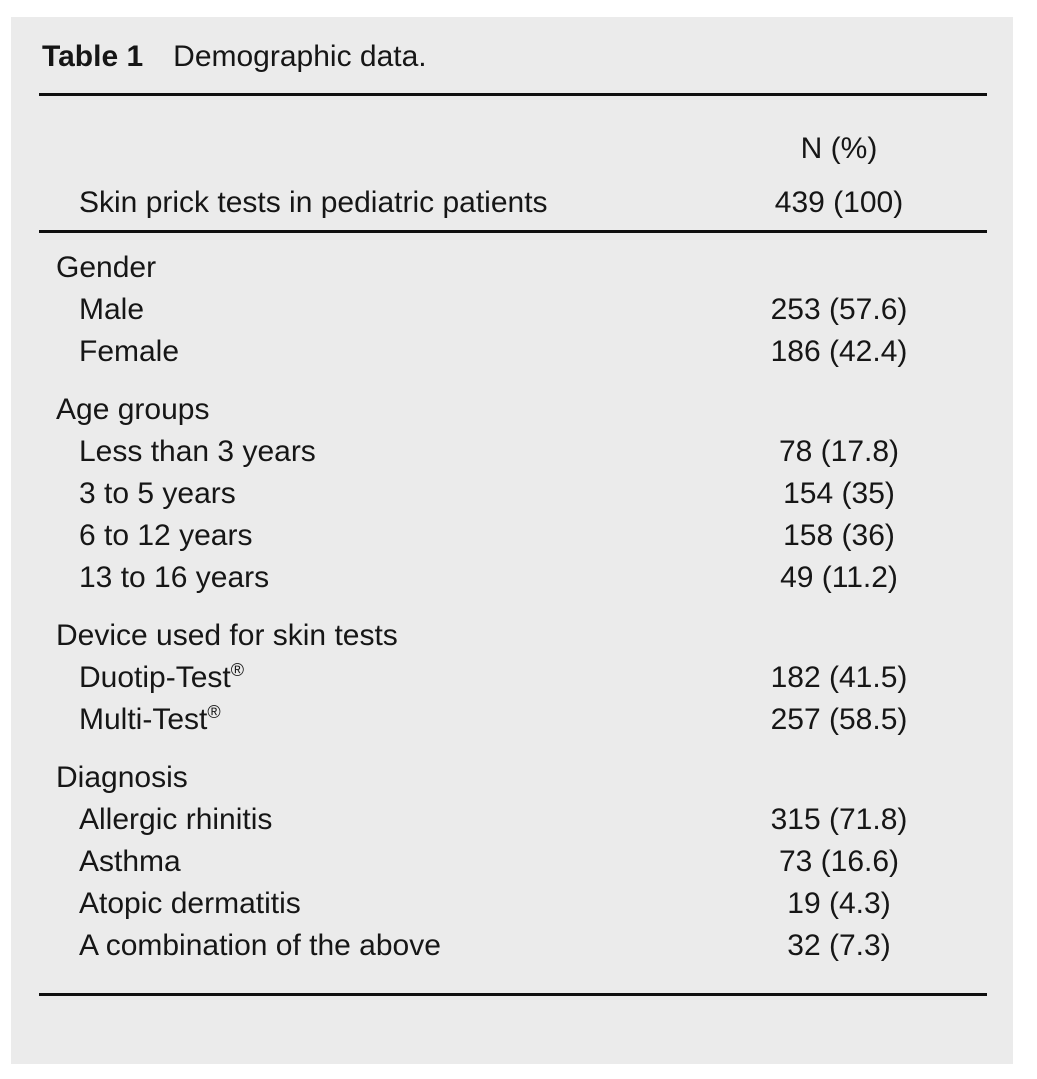  Describe the element at coordinates (389, 352) in the screenshot. I see `row-label: Female` at that location.